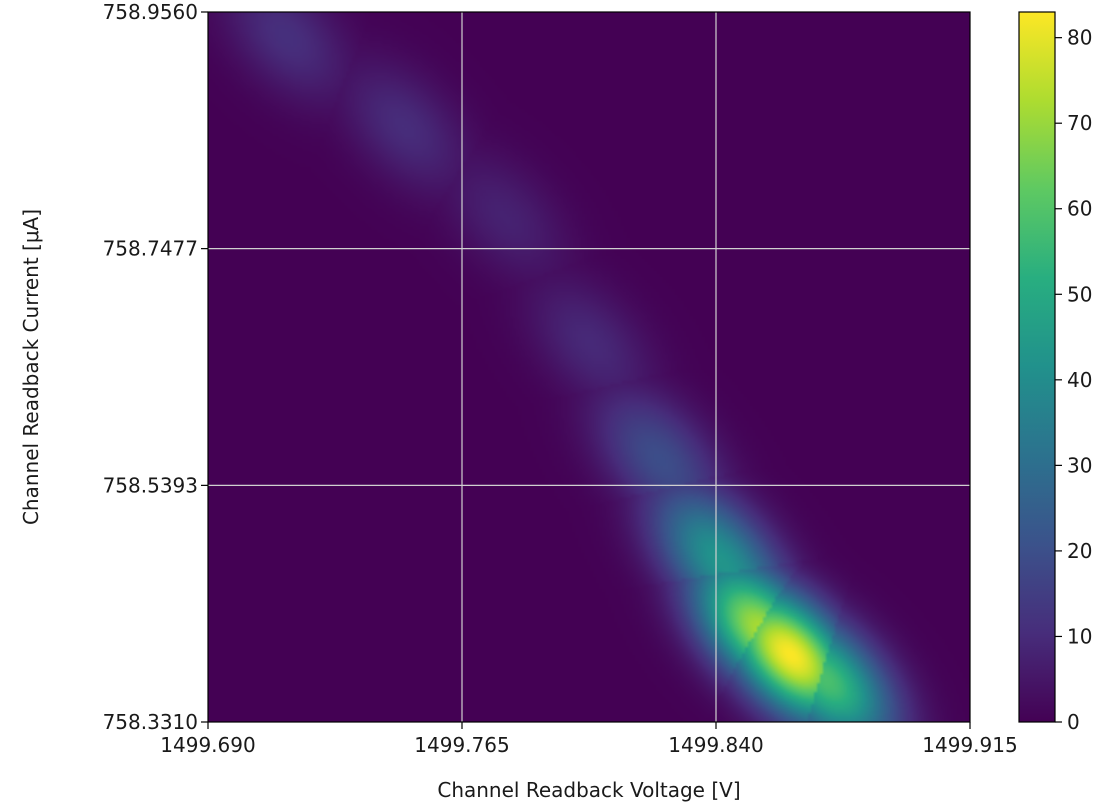  Describe the element at coordinates (1079, 209) in the screenshot. I see `colorbar-tick-label: 60` at that location.